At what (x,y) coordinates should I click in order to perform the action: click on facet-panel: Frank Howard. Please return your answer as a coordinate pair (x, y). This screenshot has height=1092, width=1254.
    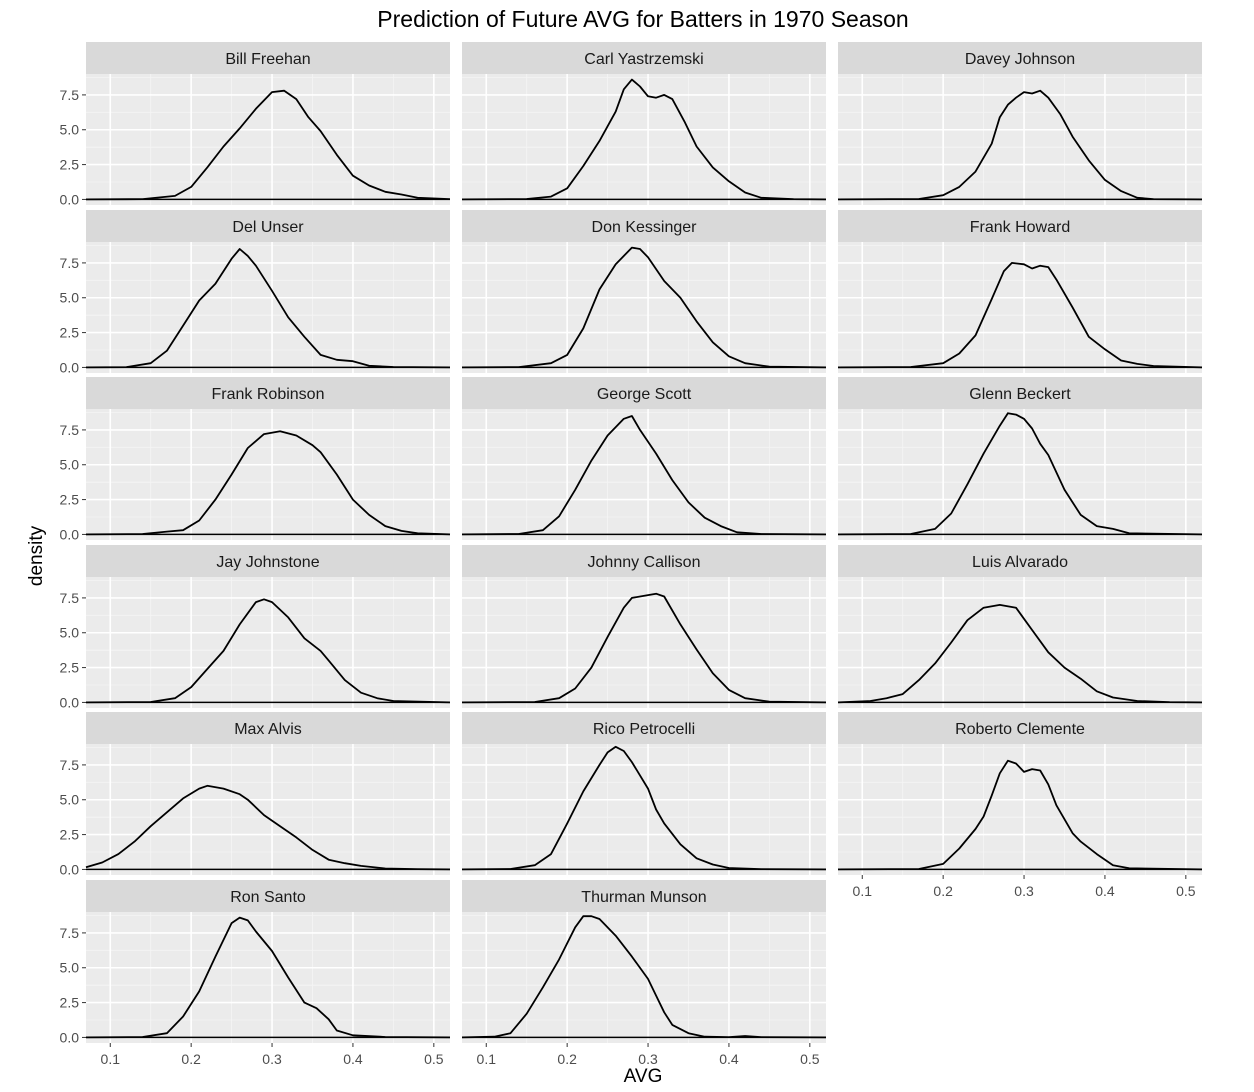
    Looking at the image, I should click on (1020, 291).